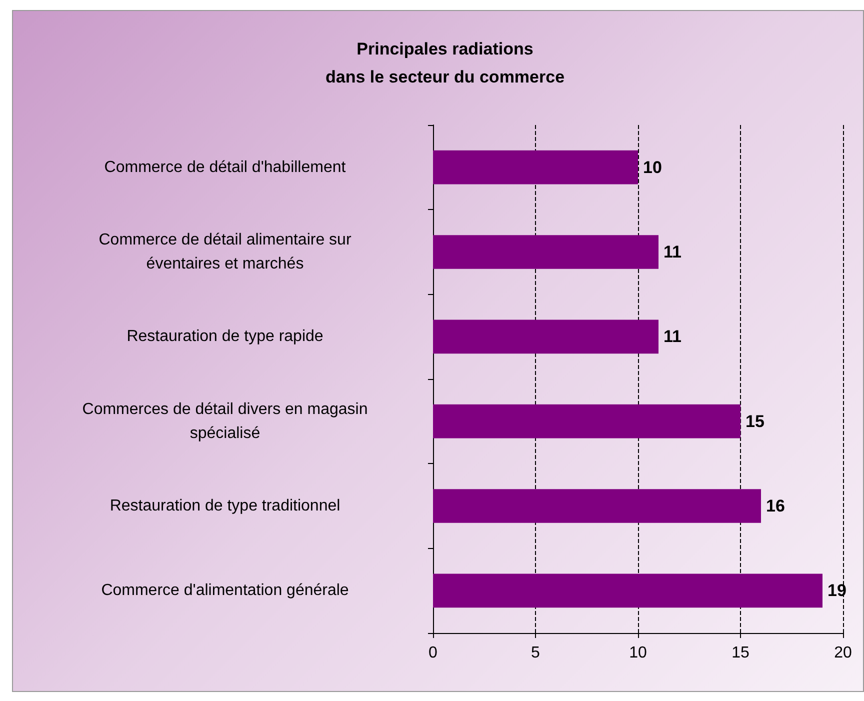 This screenshot has width=864, height=701. I want to click on data-label: 10, so click(652, 167).